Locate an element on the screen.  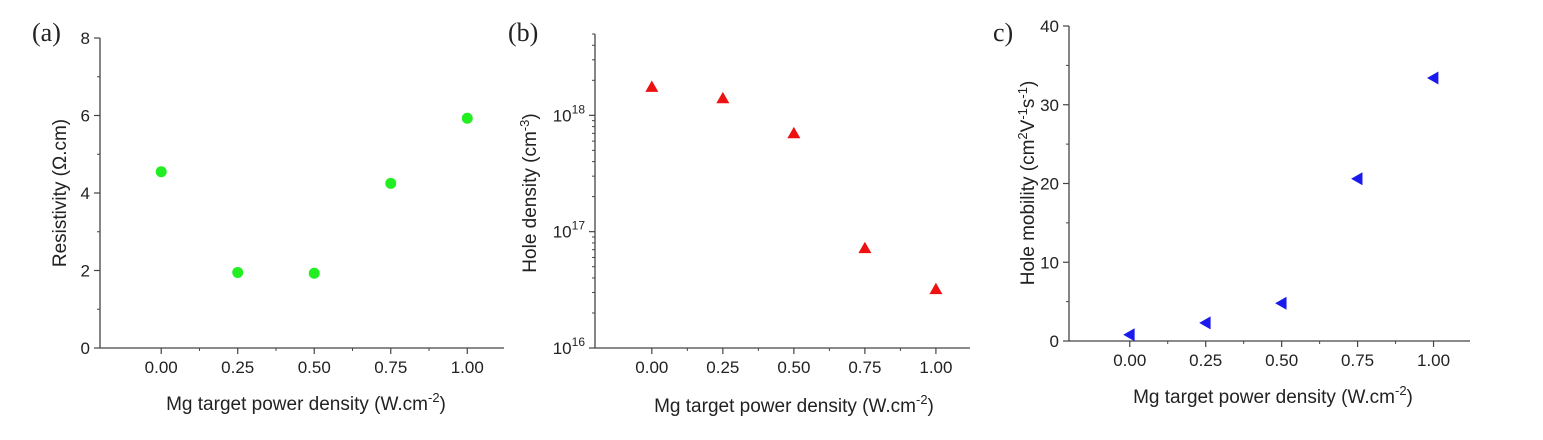
panel-b-x-axis-label: Mg target power density (W.cm-2) is located at coordinates (794, 404).